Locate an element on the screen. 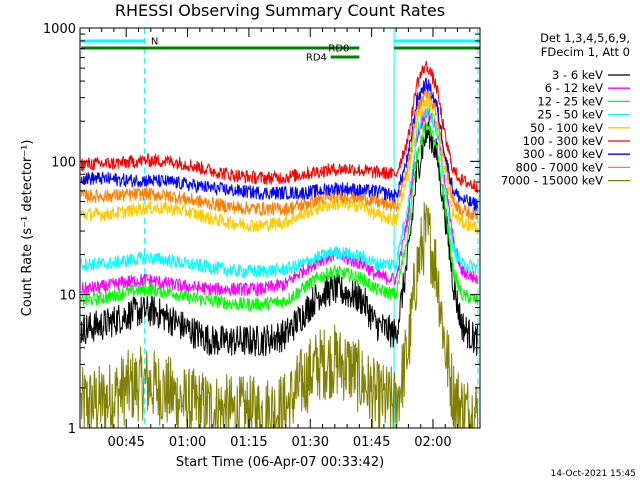  x-tick-label-2: 01:15 is located at coordinates (248, 442).